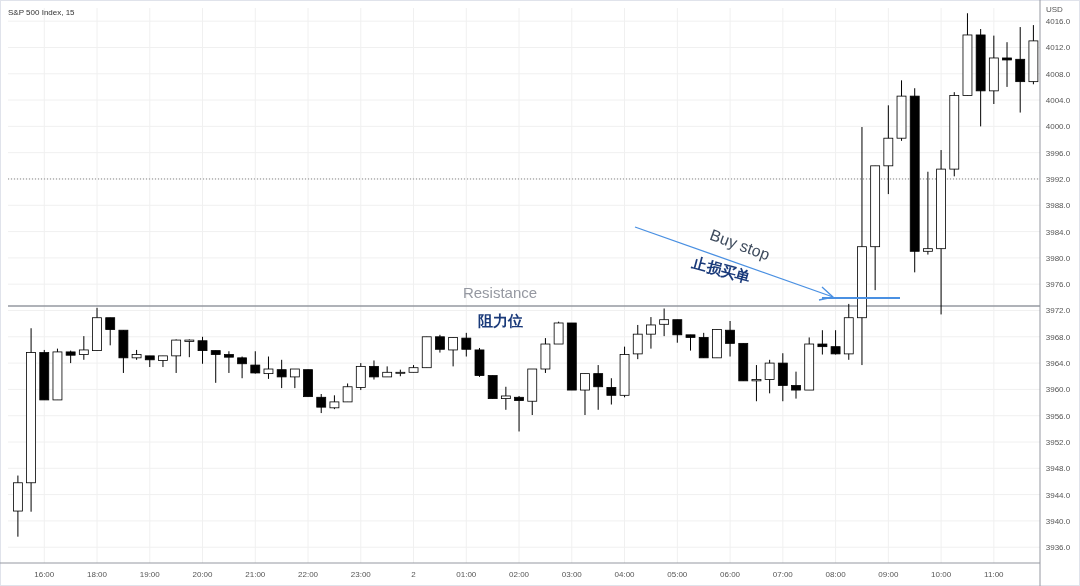 This screenshot has width=1080, height=586. I want to click on annotation: 阻力位, so click(500, 320).